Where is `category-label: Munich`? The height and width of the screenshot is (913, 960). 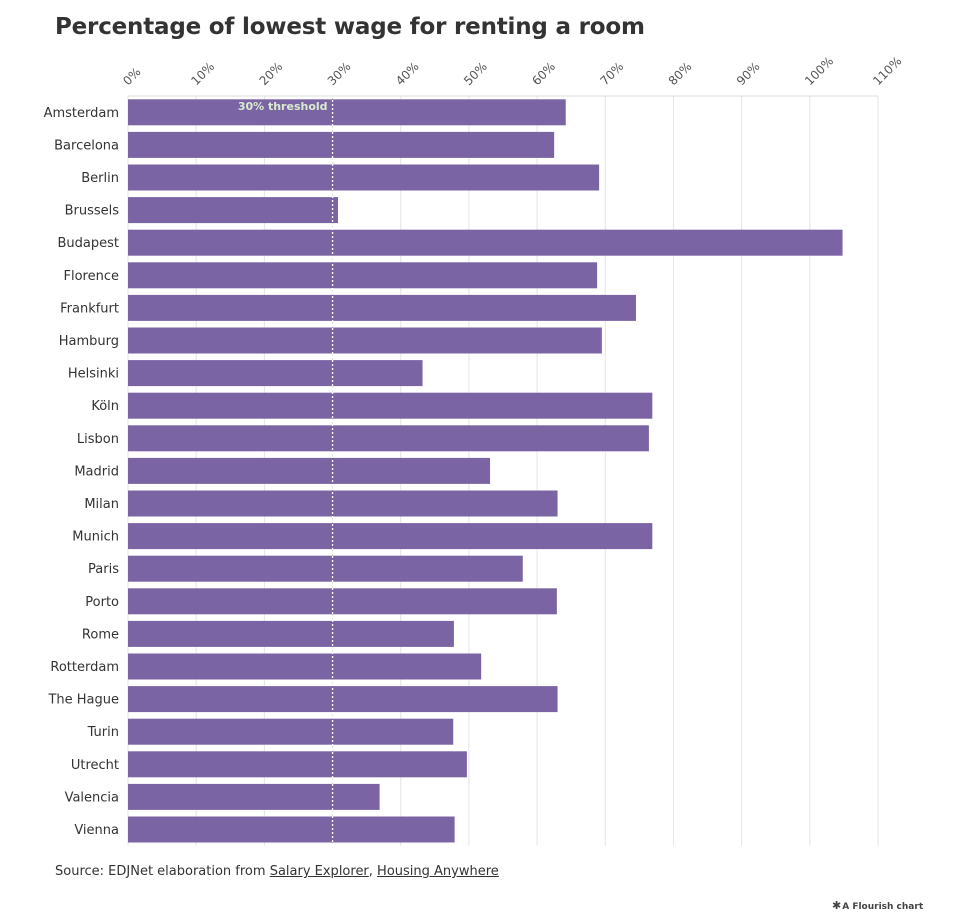 category-label: Munich is located at coordinates (95, 537).